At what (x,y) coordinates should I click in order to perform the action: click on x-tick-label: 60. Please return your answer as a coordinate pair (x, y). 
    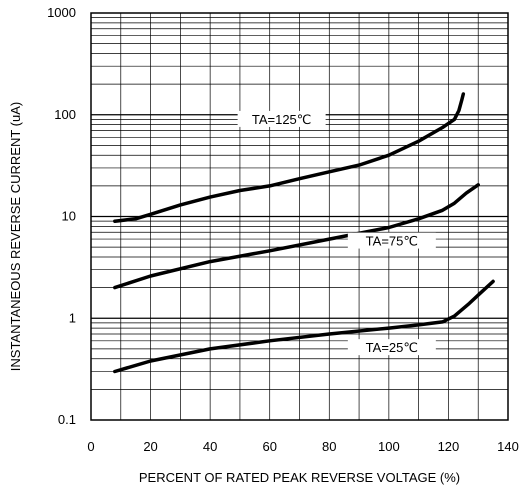
    Looking at the image, I should click on (269, 446).